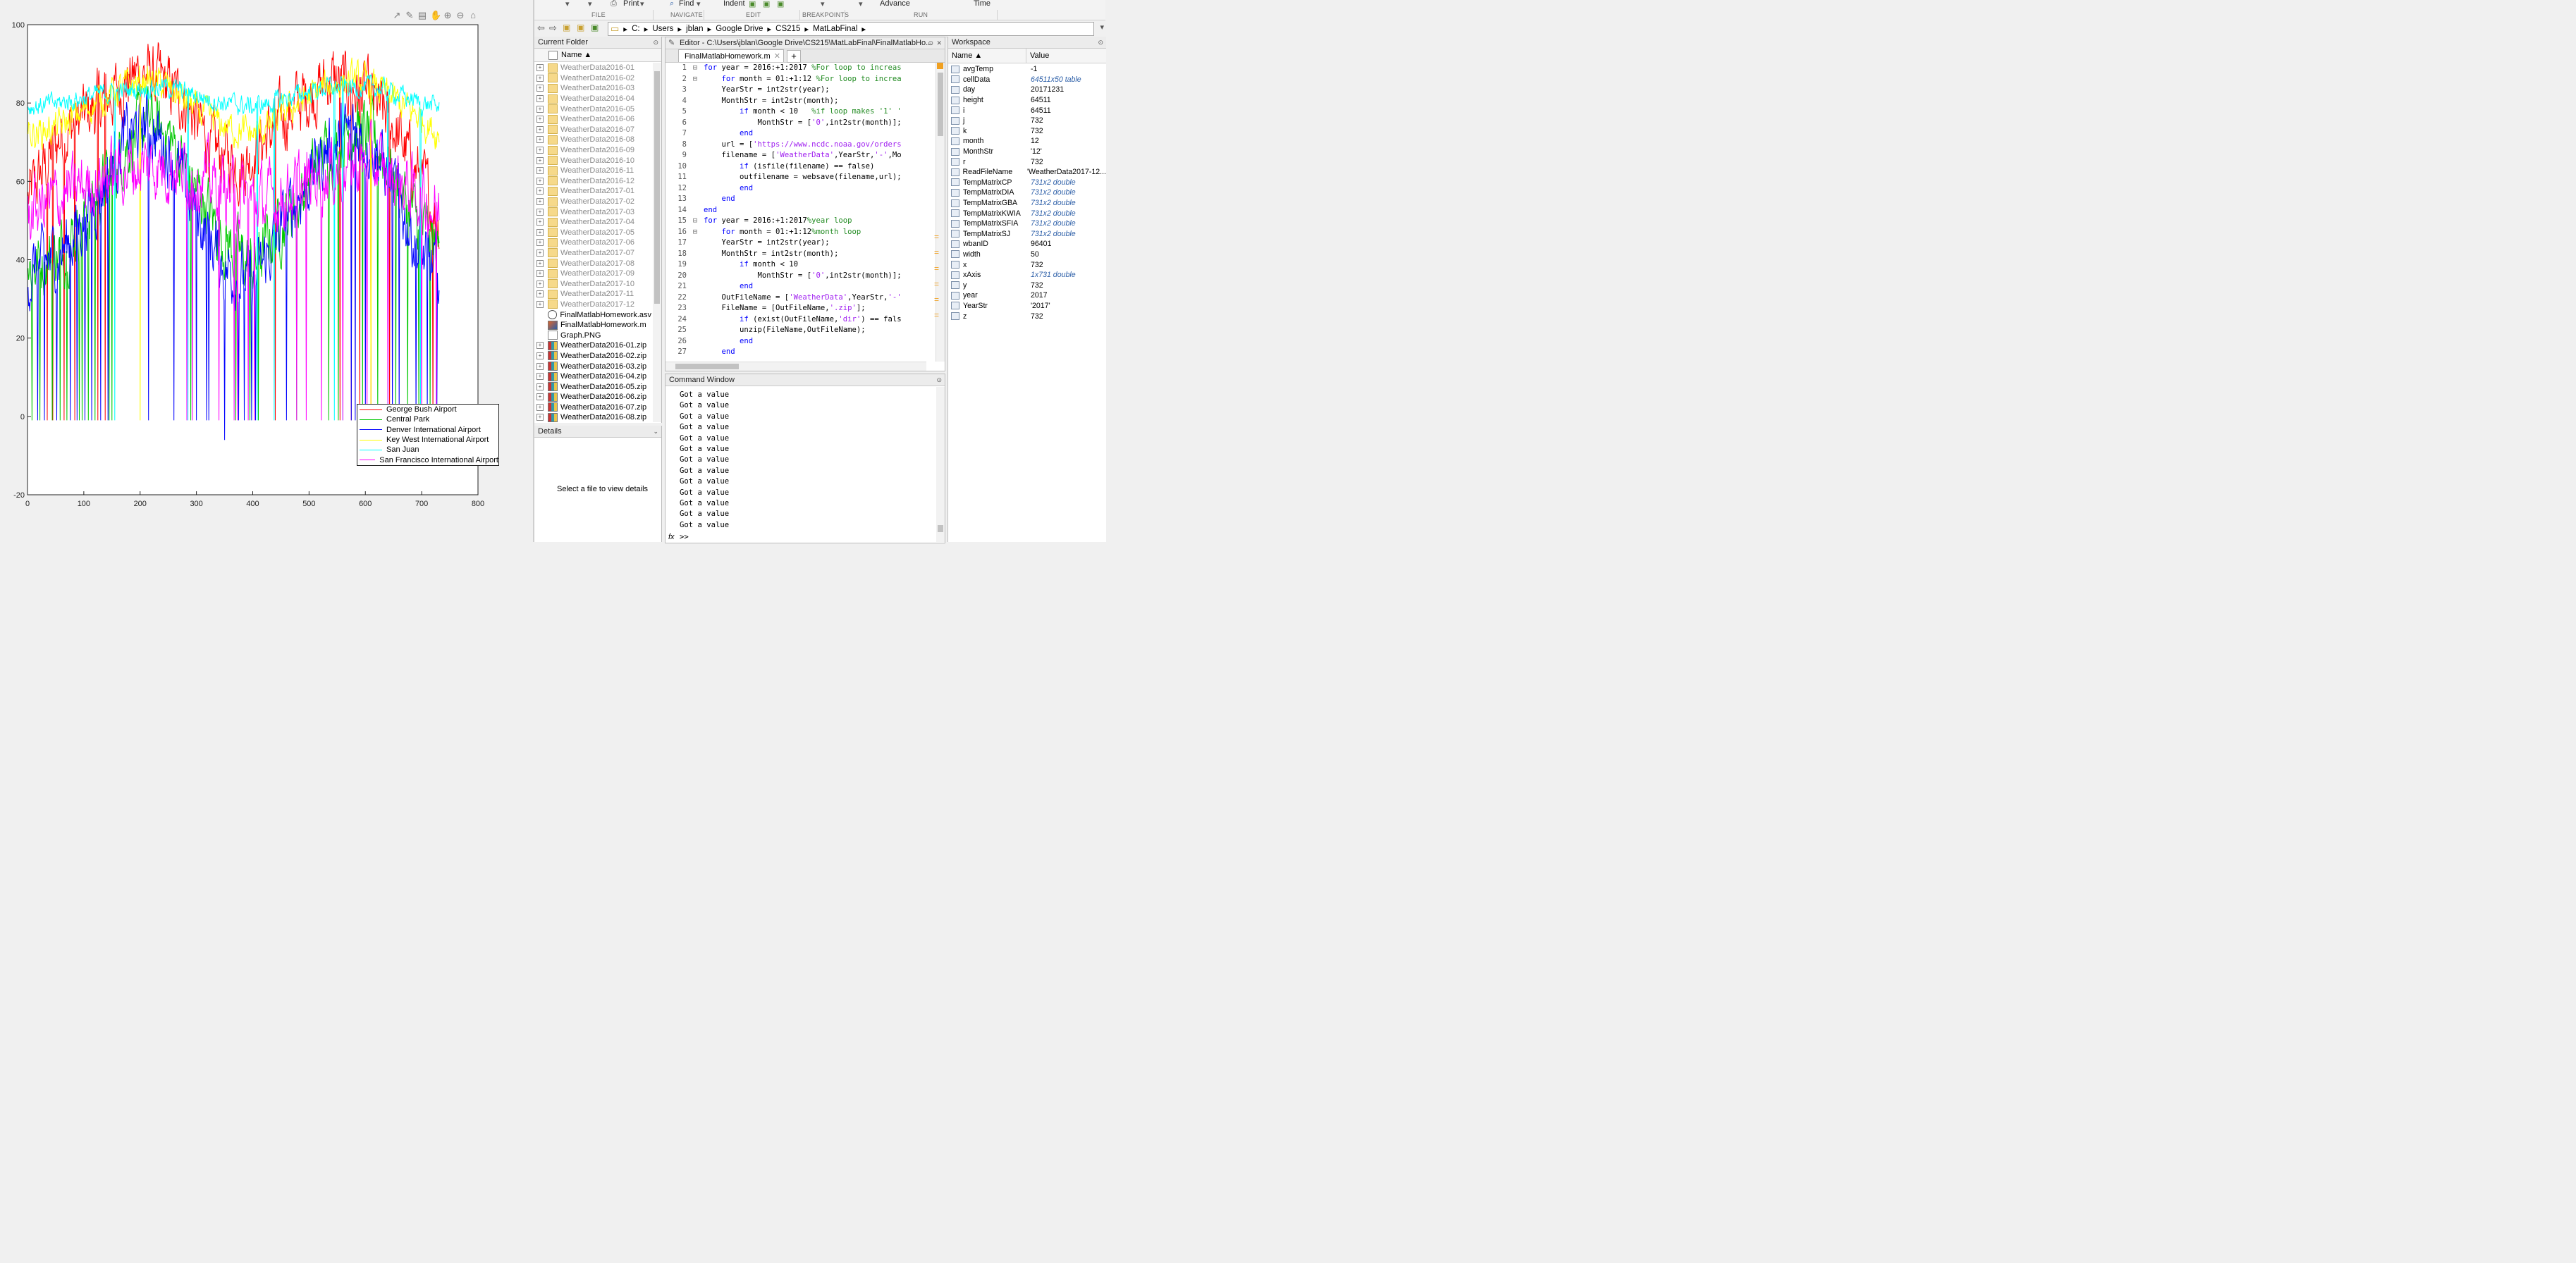 Image resolution: width=2576 pixels, height=1263 pixels. I want to click on editor-horizontal-scrollbar, so click(796, 366).